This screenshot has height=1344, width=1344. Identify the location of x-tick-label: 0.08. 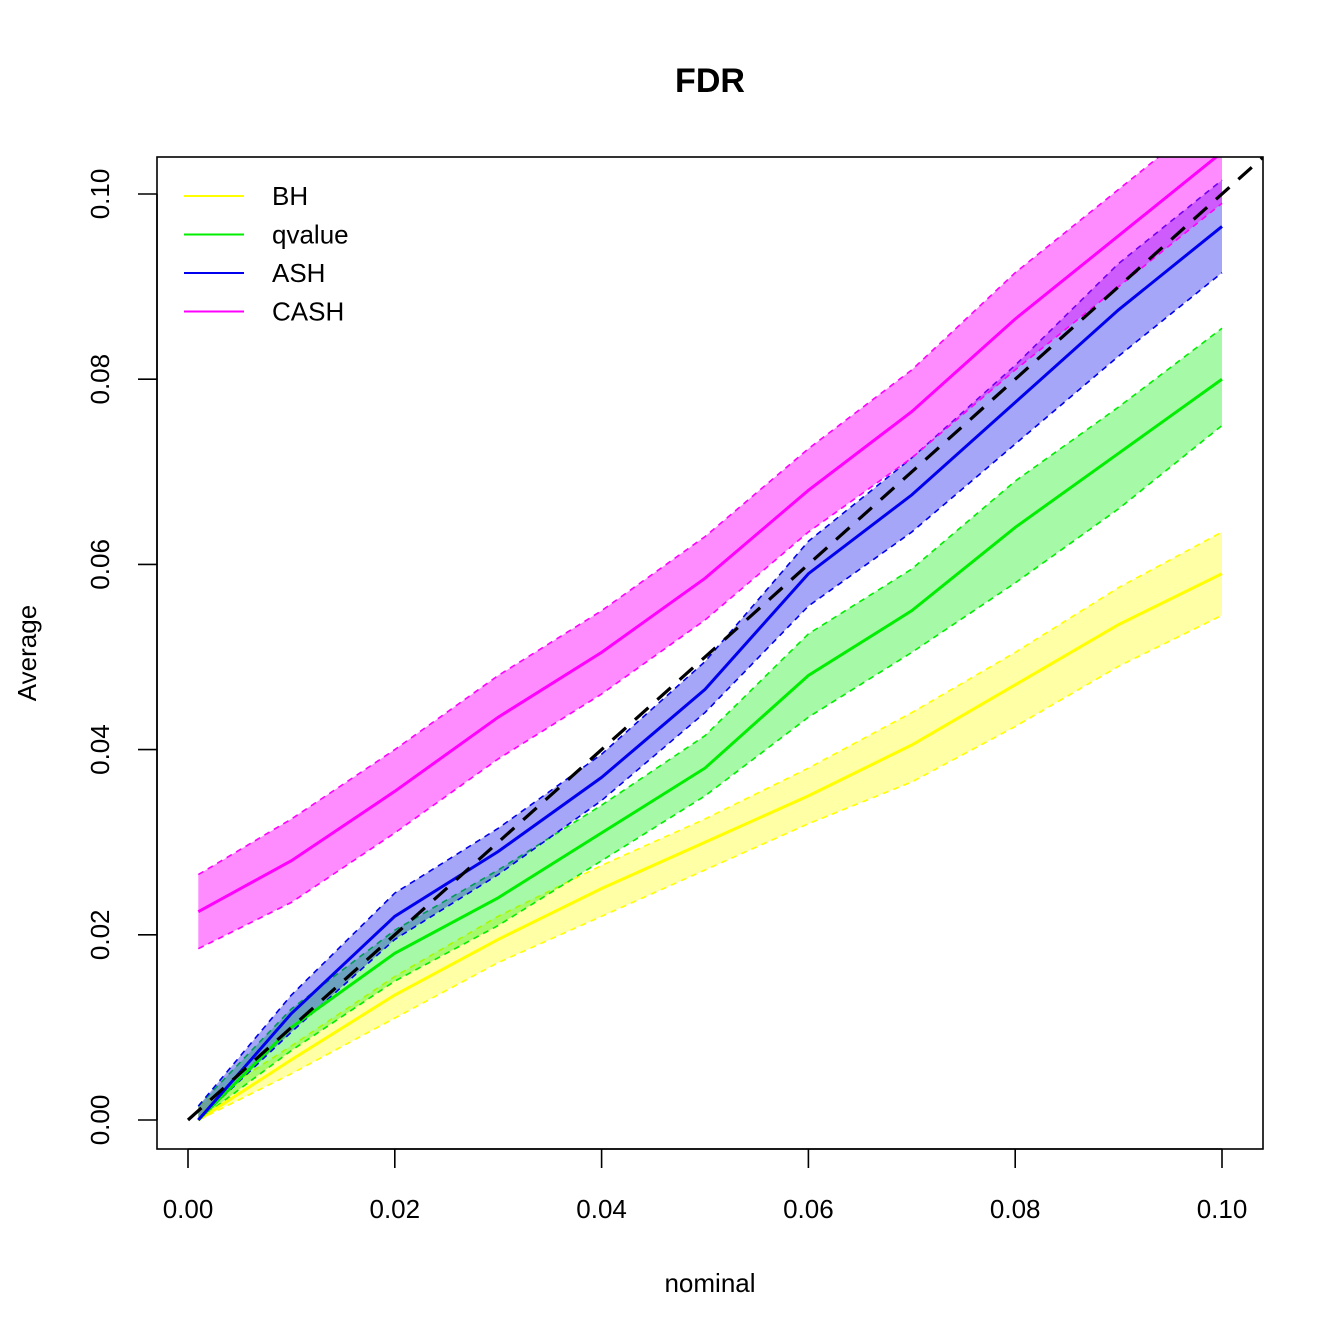
(1015, 1209).